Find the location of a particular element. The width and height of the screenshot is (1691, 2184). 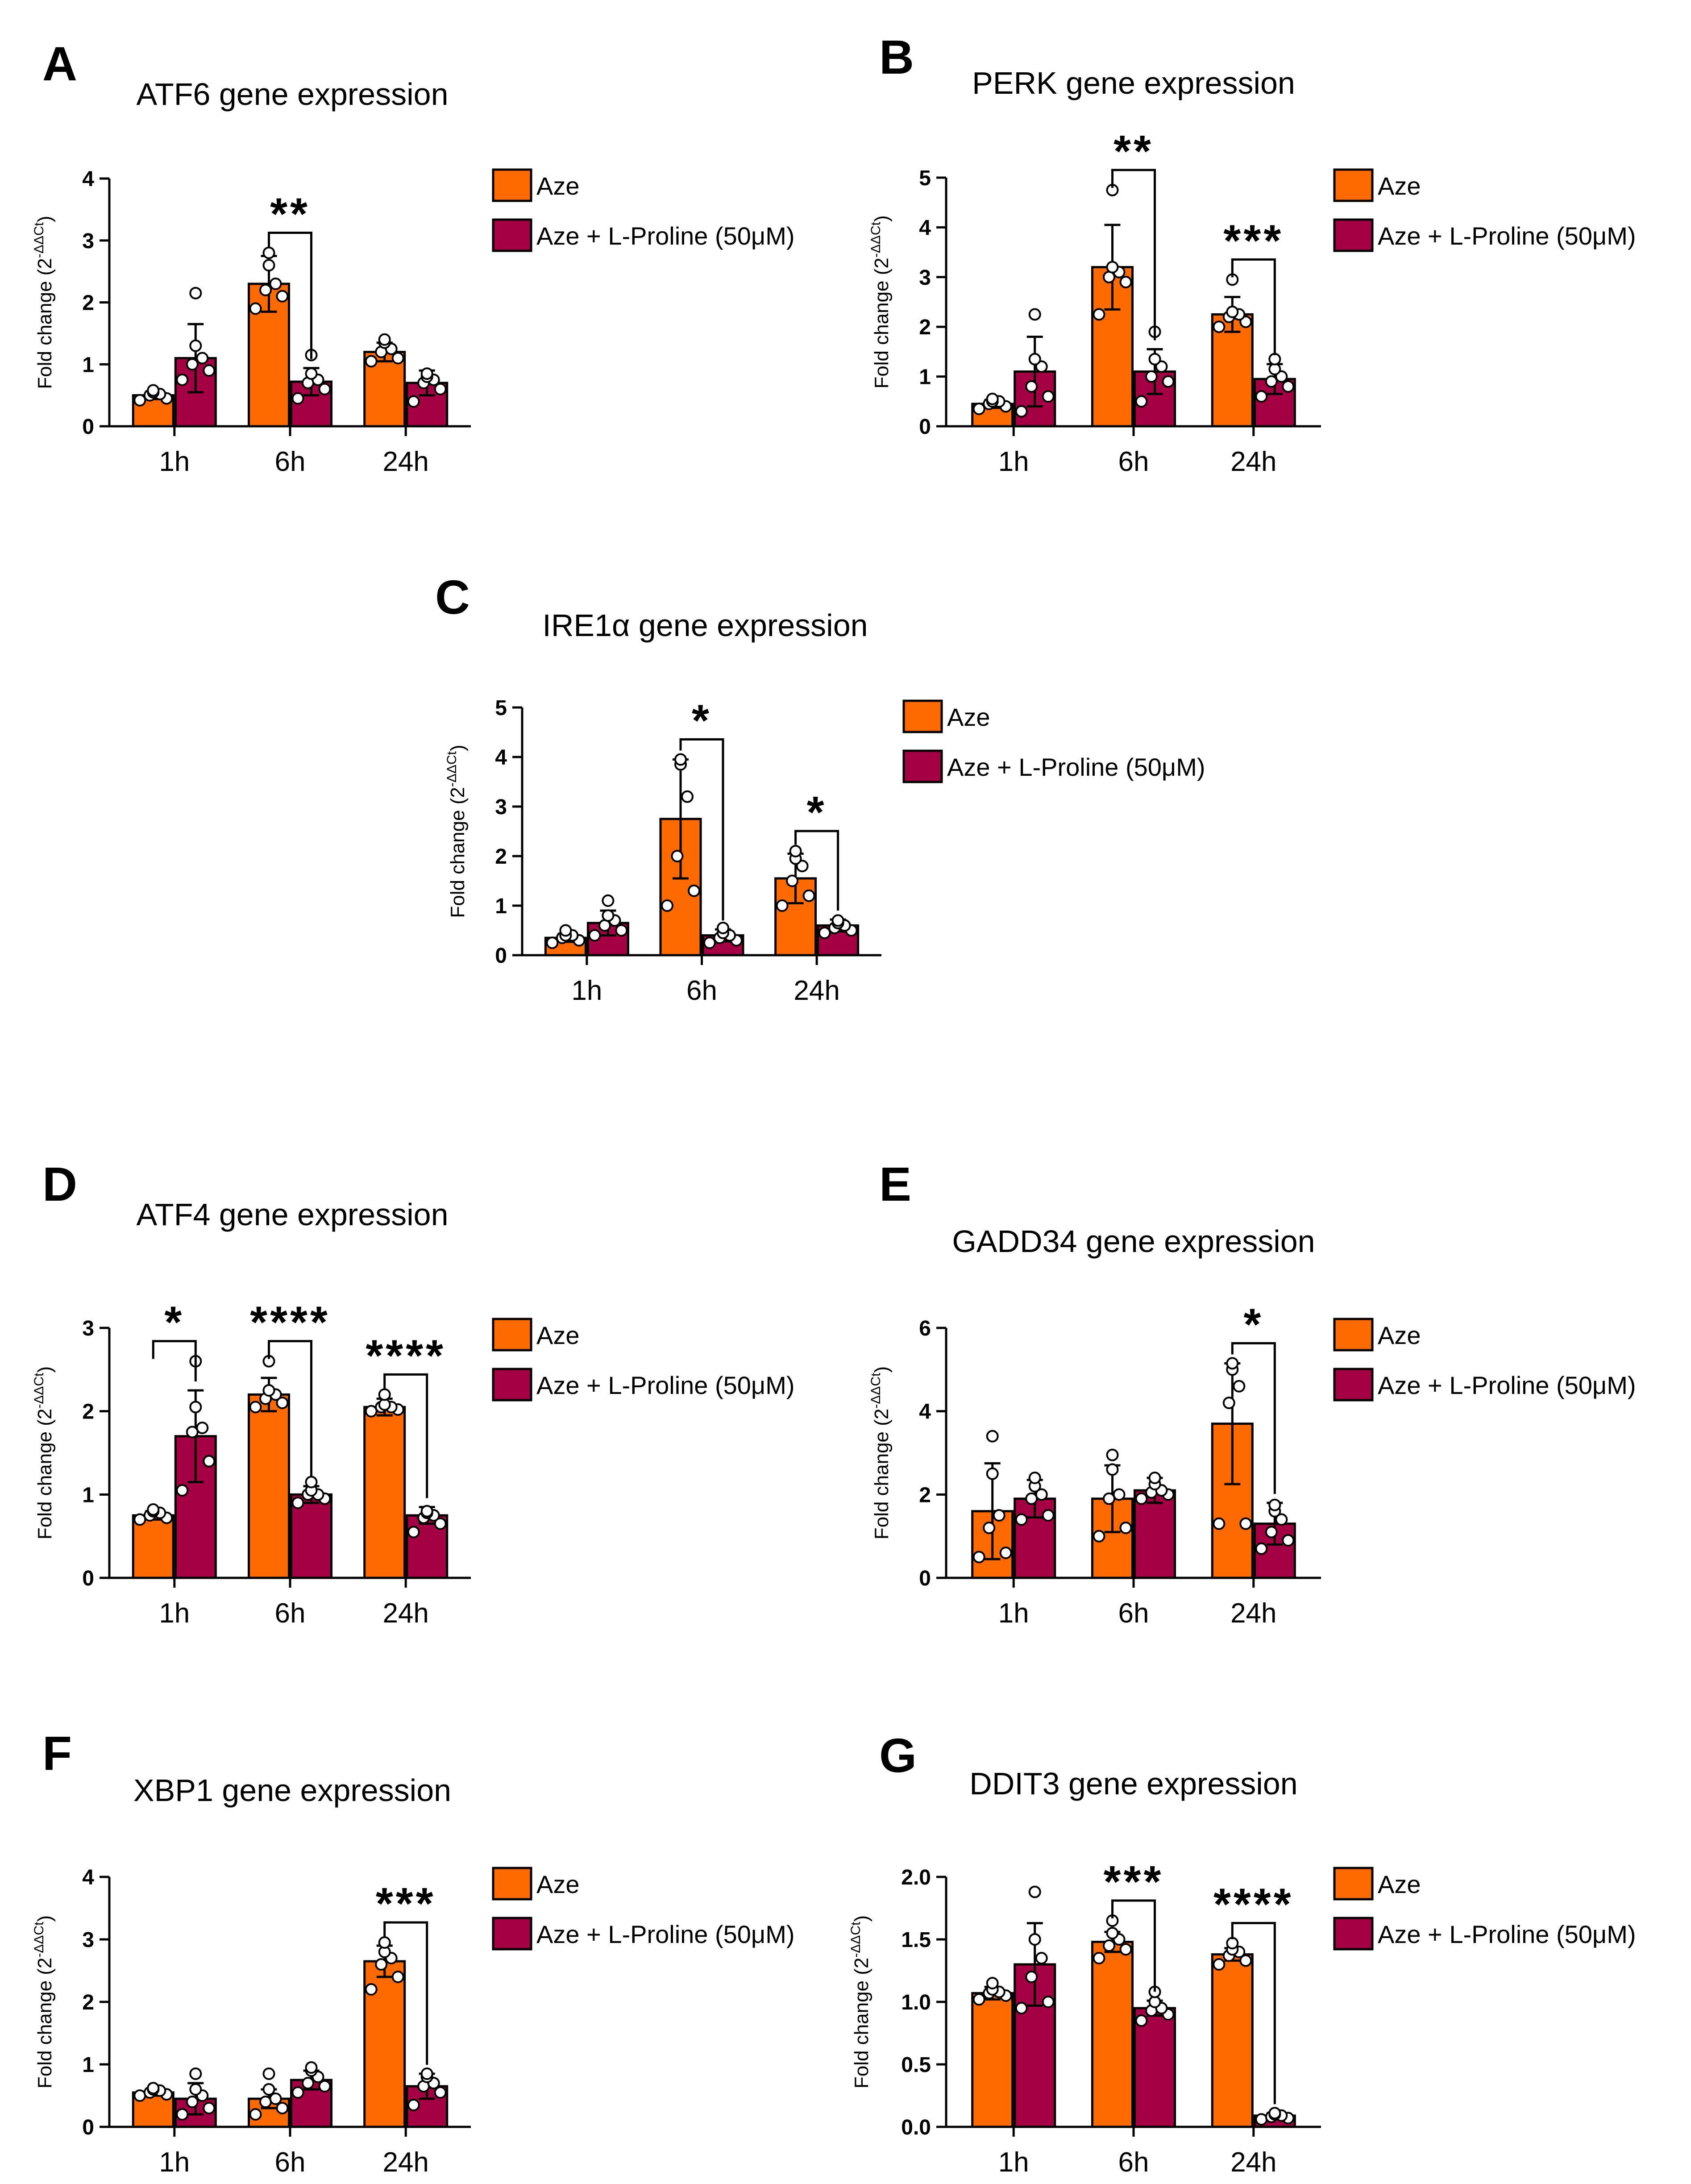

y-tick-label: 3 is located at coordinates (88, 1940).